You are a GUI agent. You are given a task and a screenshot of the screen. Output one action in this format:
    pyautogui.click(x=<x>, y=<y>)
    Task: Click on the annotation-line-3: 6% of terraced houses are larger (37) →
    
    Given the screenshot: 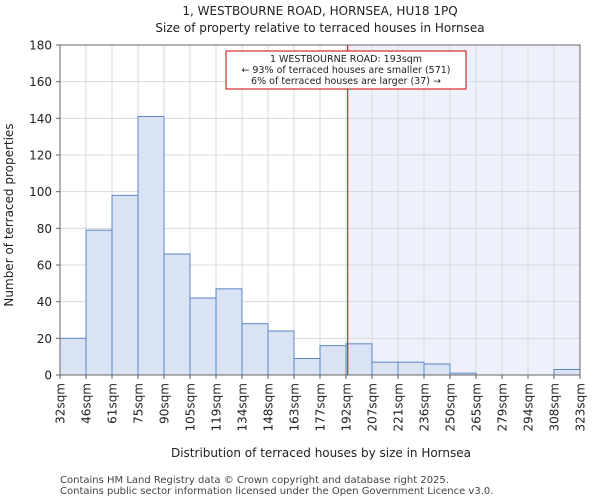 What is the action you would take?
    pyautogui.click(x=346, y=81)
    